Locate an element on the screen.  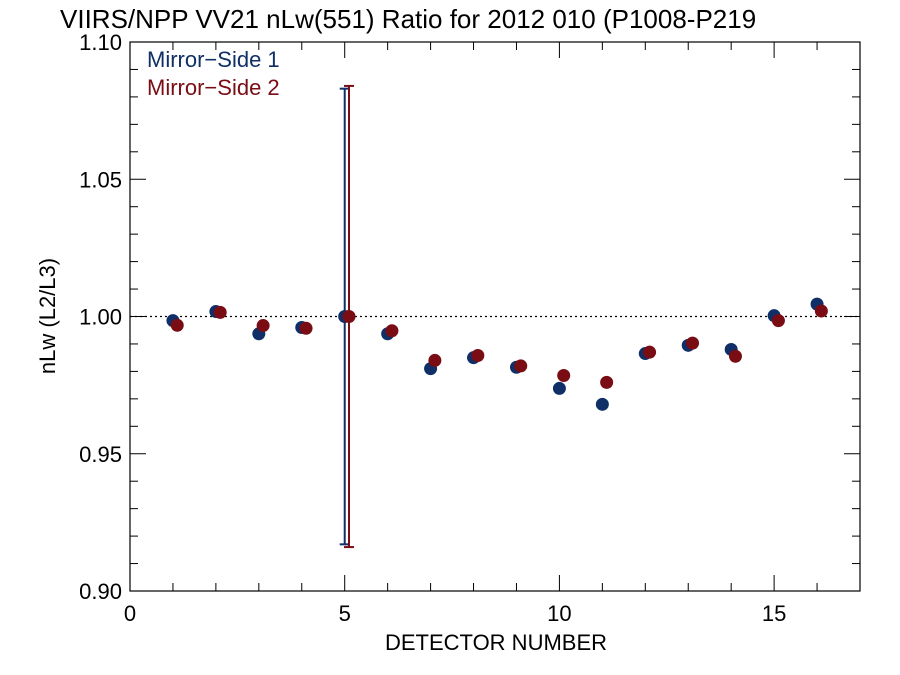
y-tick-label: 1.00 is located at coordinates (100, 317).